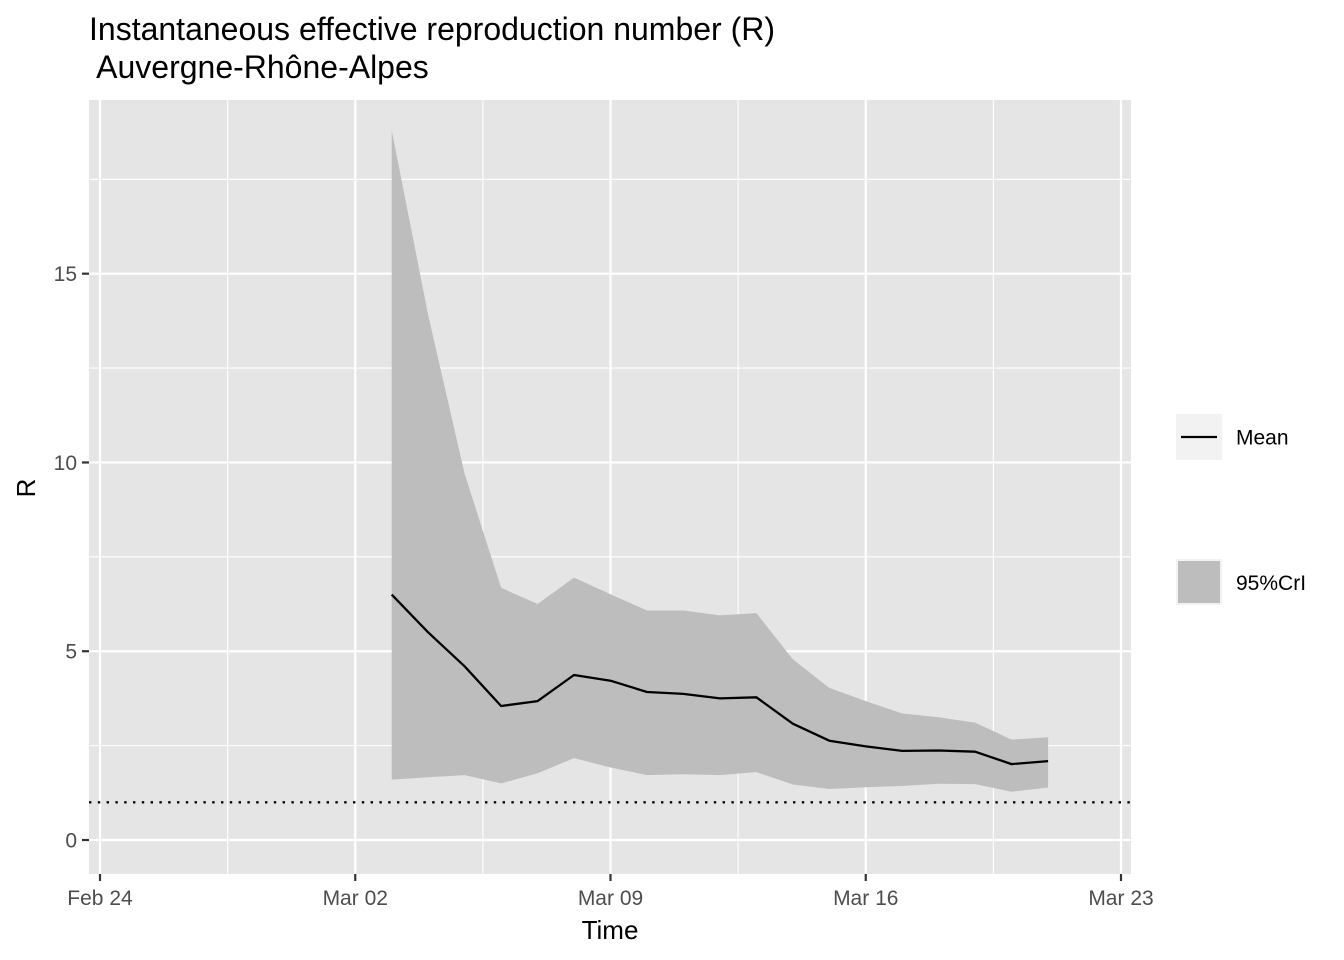 This screenshot has width=1344, height=960. What do you see at coordinates (610, 898) in the screenshot?
I see `x-tick-label: Mar 09` at bounding box center [610, 898].